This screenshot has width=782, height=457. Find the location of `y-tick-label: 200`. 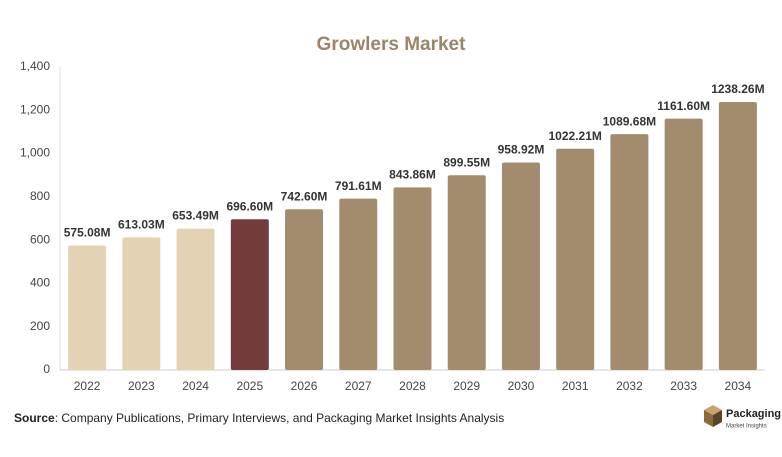

y-tick-label: 200 is located at coordinates (40, 326).